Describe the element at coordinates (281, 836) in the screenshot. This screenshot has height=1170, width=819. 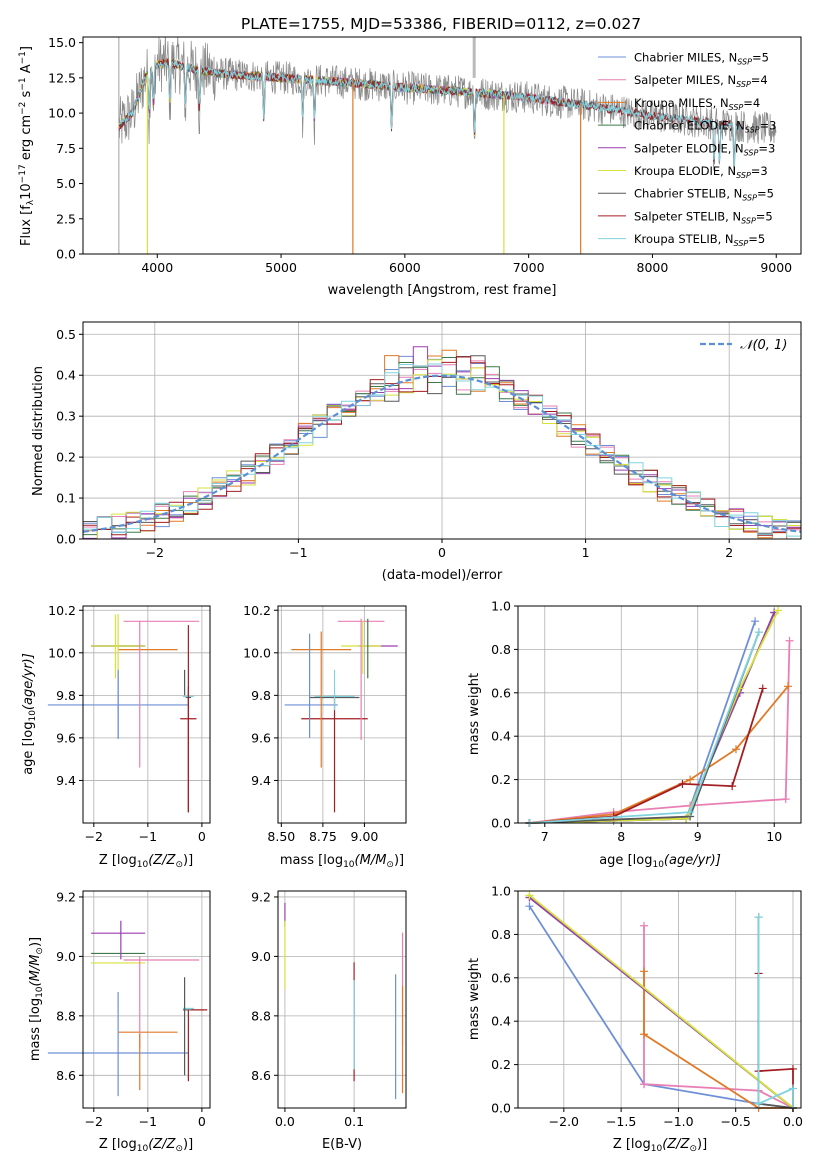
I see `x-tick-label: 8.50` at that location.